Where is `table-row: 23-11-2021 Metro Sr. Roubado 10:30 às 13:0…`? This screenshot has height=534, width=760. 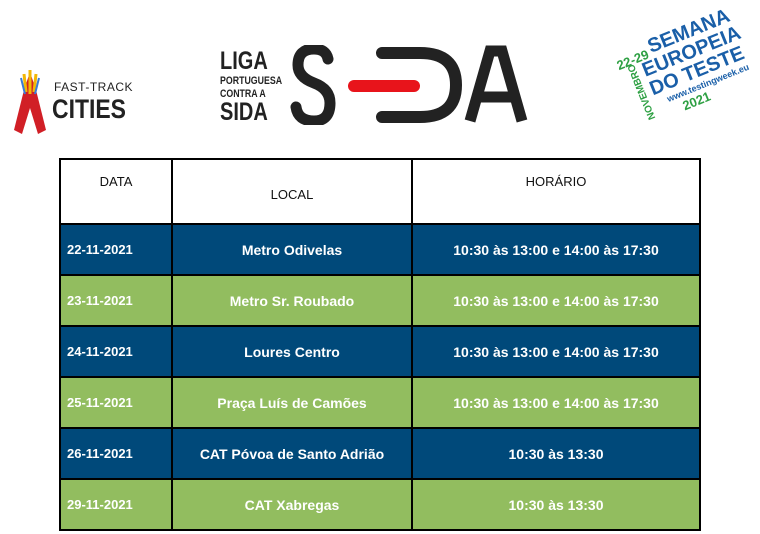 table-row: 23-11-2021 Metro Sr. Roubado 10:30 às 13:0… is located at coordinates (380, 300).